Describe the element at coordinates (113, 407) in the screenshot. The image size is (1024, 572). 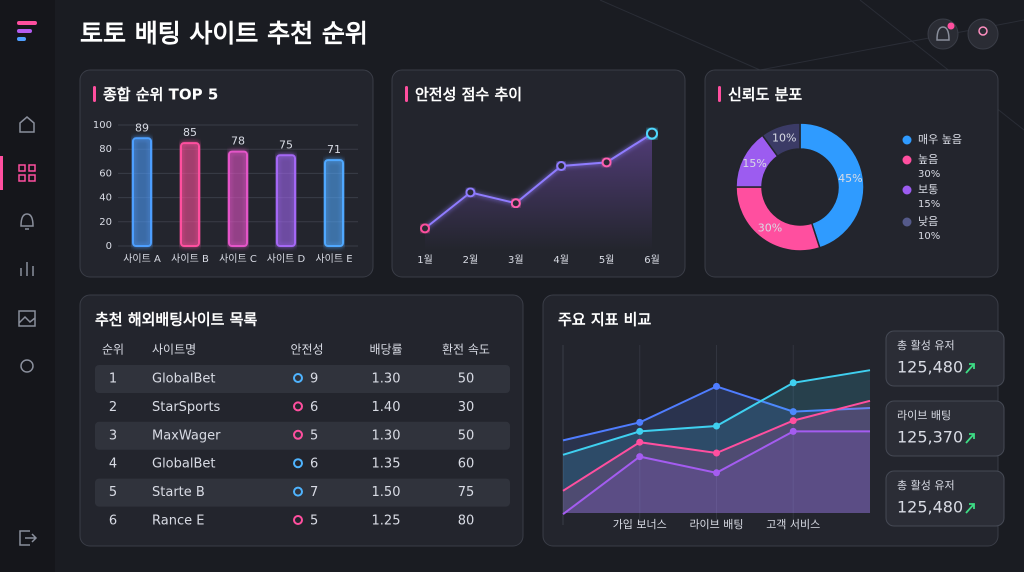
I see `cell: 2` at that location.